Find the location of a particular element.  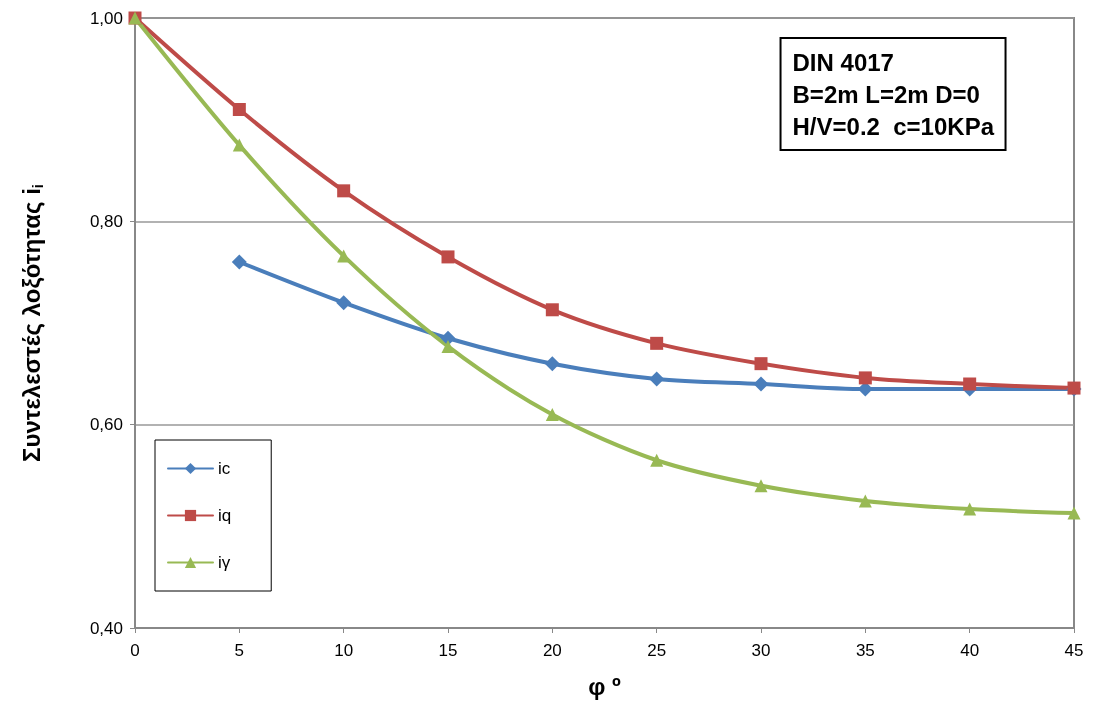

x-tick-label: 40 is located at coordinates (970, 650).